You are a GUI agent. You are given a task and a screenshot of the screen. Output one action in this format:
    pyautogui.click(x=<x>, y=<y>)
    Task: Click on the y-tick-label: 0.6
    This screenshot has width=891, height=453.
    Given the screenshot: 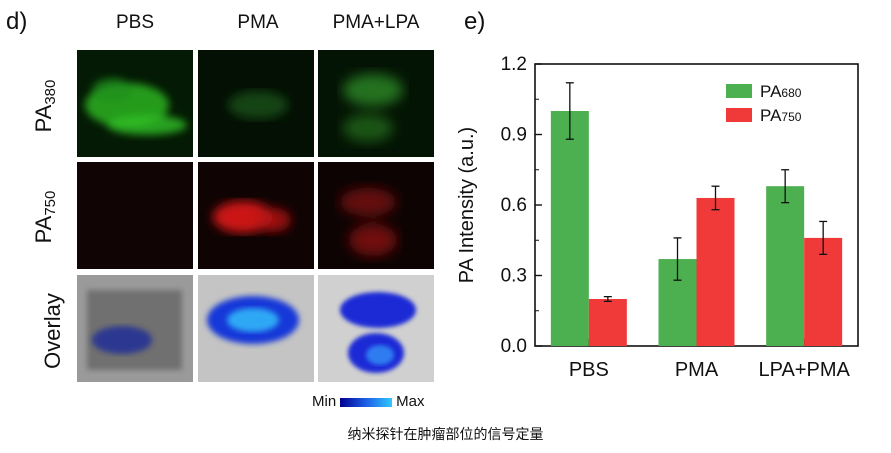 What is the action you would take?
    pyautogui.click(x=514, y=205)
    